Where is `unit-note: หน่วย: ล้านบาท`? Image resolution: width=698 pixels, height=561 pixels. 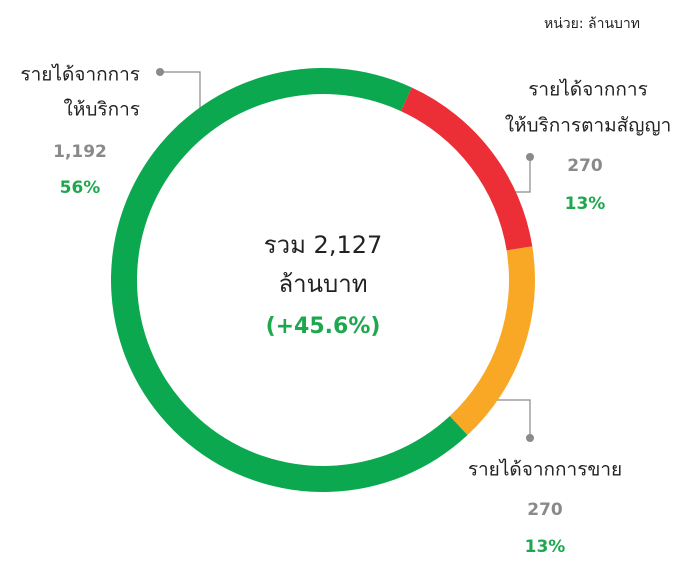
unit-note: หน่วย: ล้านบาท is located at coordinates (592, 24).